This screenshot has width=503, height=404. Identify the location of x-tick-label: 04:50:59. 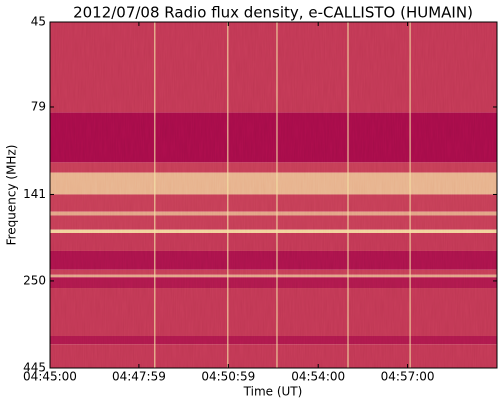
(228, 377).